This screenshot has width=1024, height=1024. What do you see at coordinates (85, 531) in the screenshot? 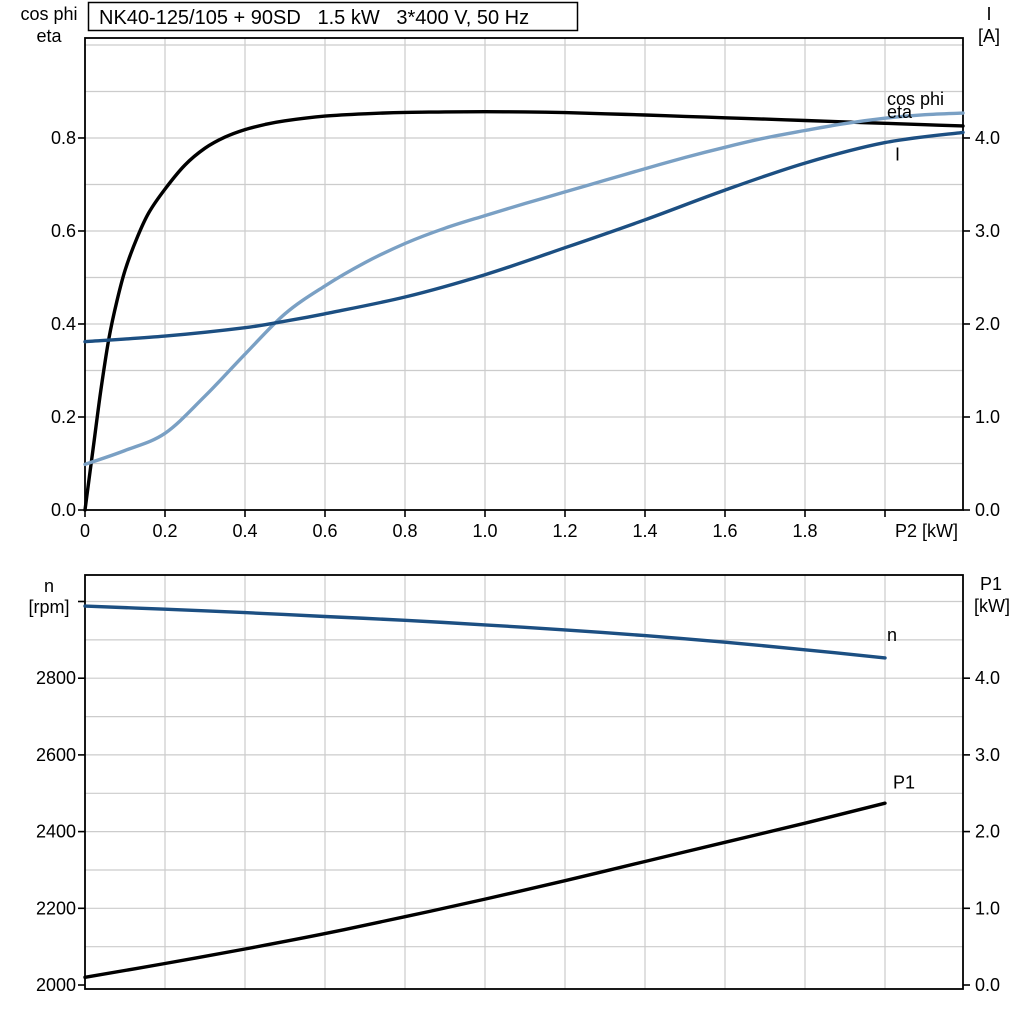
I see `x-tick-label: 0` at bounding box center [85, 531].